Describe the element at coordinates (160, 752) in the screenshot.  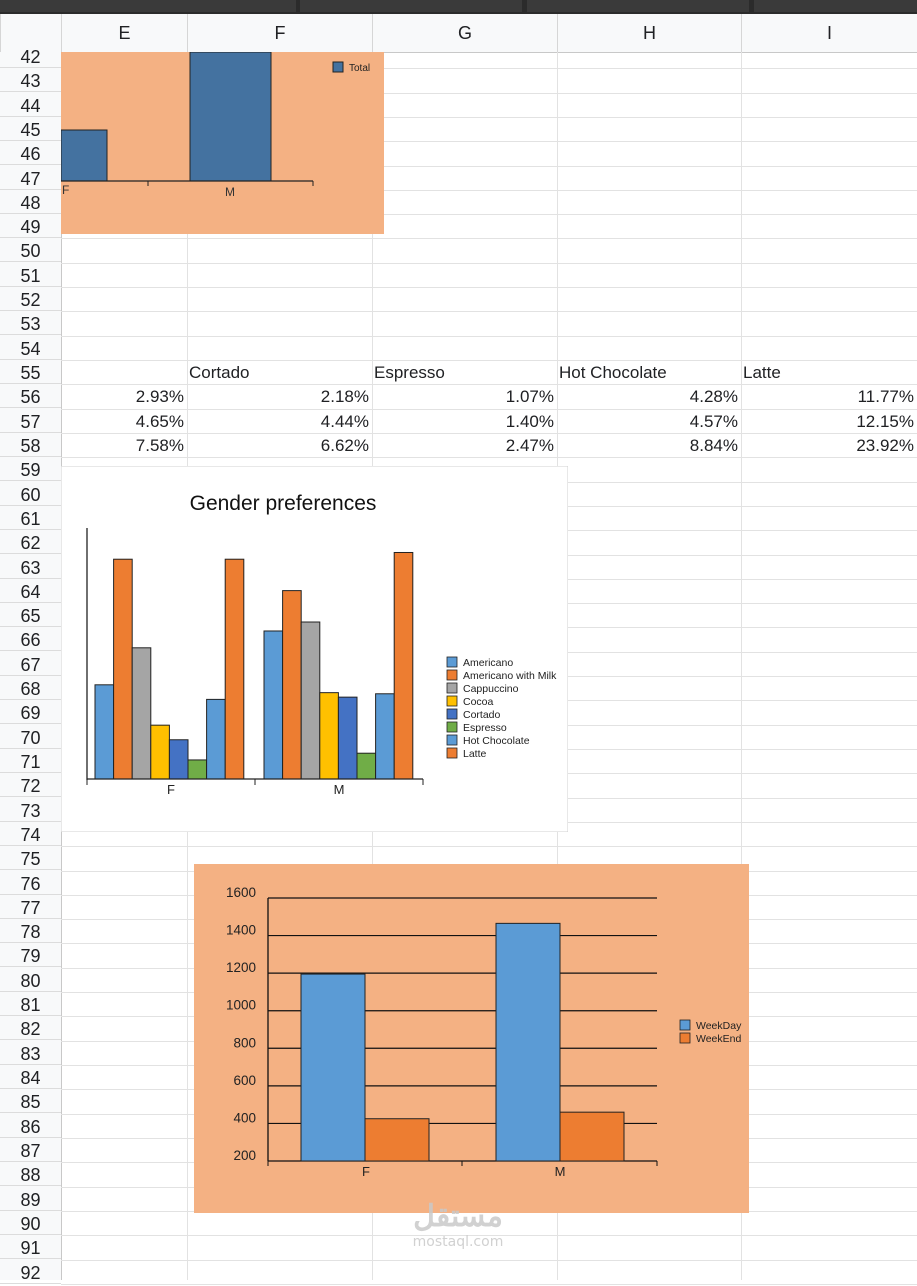
I see `bar-cocoa-f` at that location.